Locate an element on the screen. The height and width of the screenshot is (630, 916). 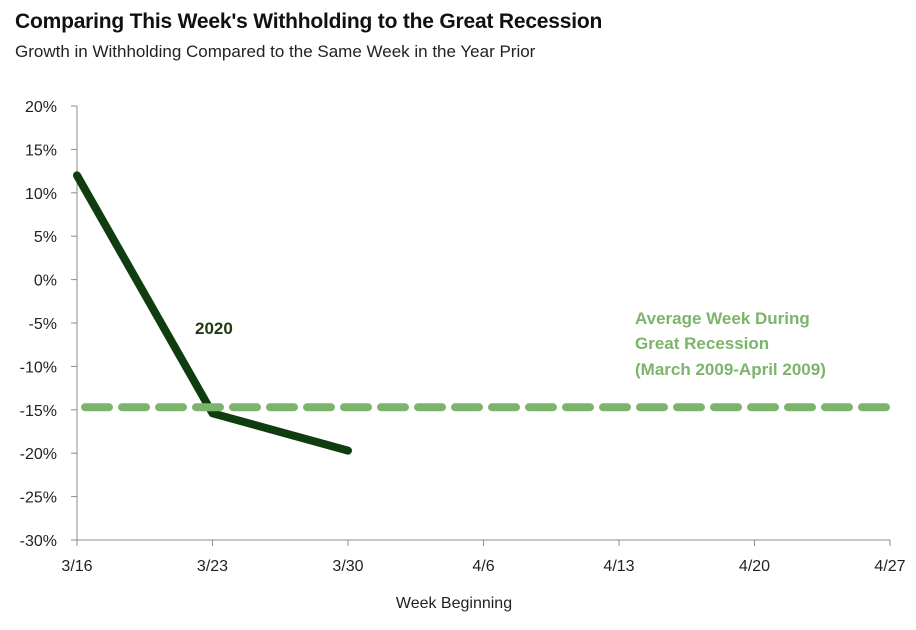
y-tick-label: -10% is located at coordinates (38, 367).